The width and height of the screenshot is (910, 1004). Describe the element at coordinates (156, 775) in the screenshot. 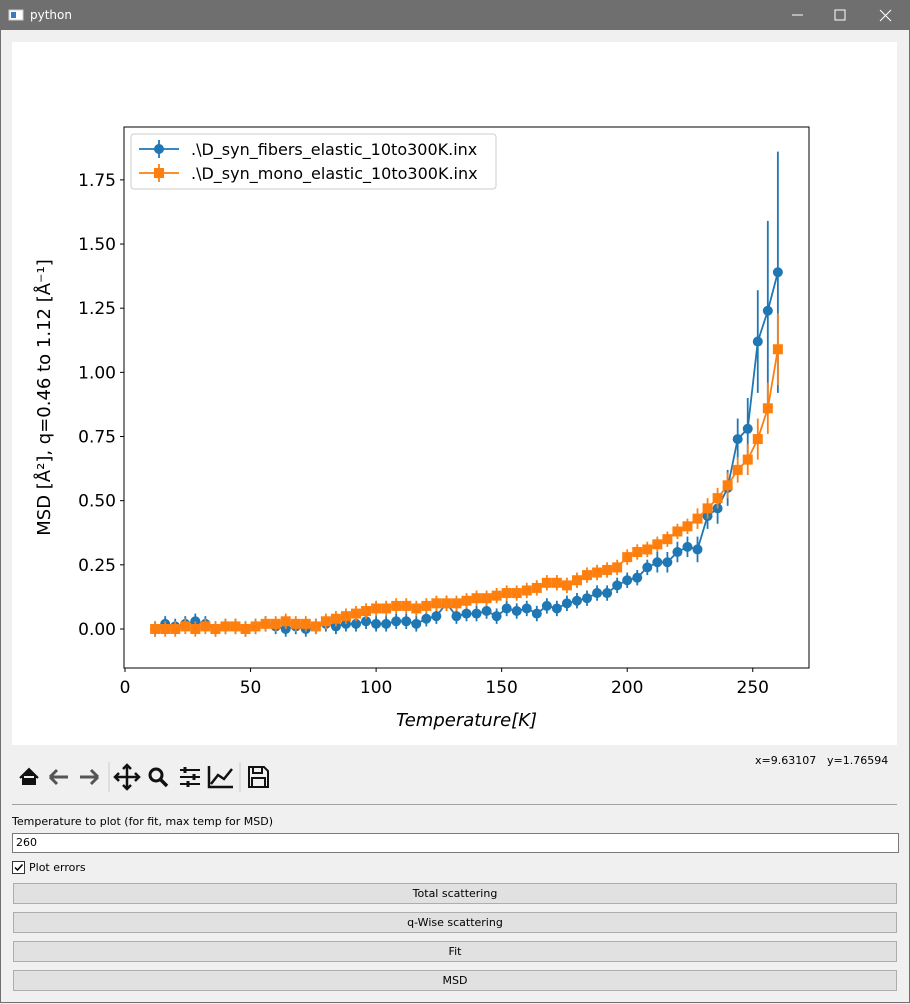

I see `zoom-button` at that location.